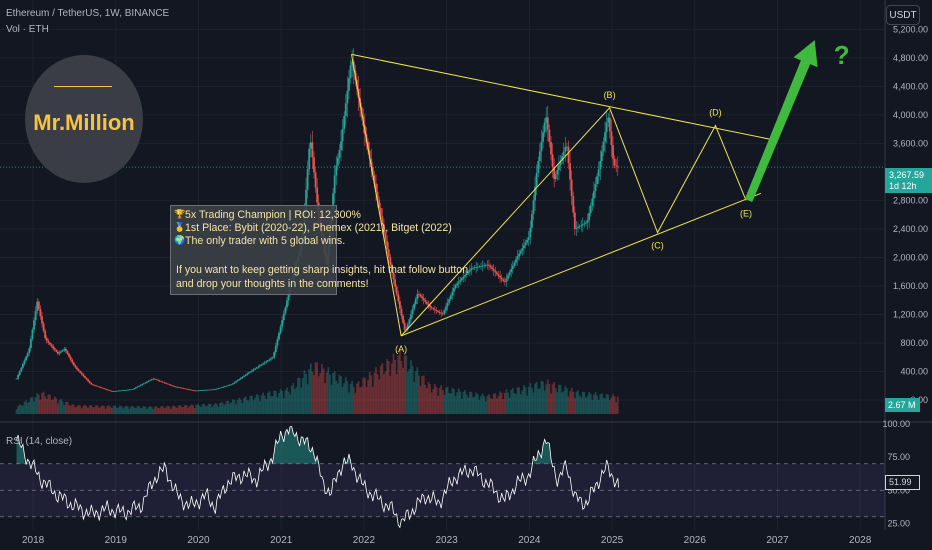 The height and width of the screenshot is (550, 932). I want to click on price-tick-800.00: 800.00, so click(914, 343).